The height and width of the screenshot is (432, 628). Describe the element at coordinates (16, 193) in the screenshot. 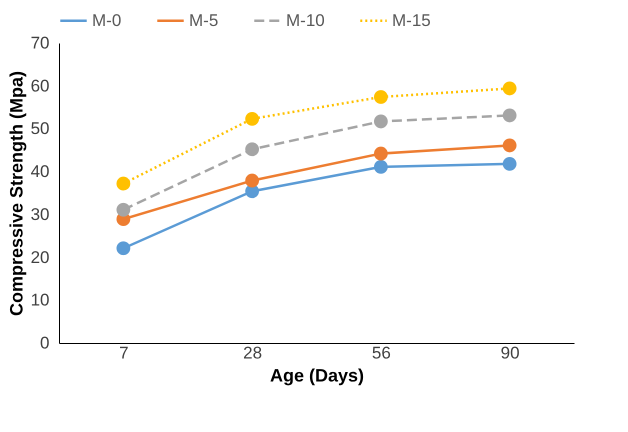

I see `y-axis-title: Compressive Strength (Mpa)` at that location.